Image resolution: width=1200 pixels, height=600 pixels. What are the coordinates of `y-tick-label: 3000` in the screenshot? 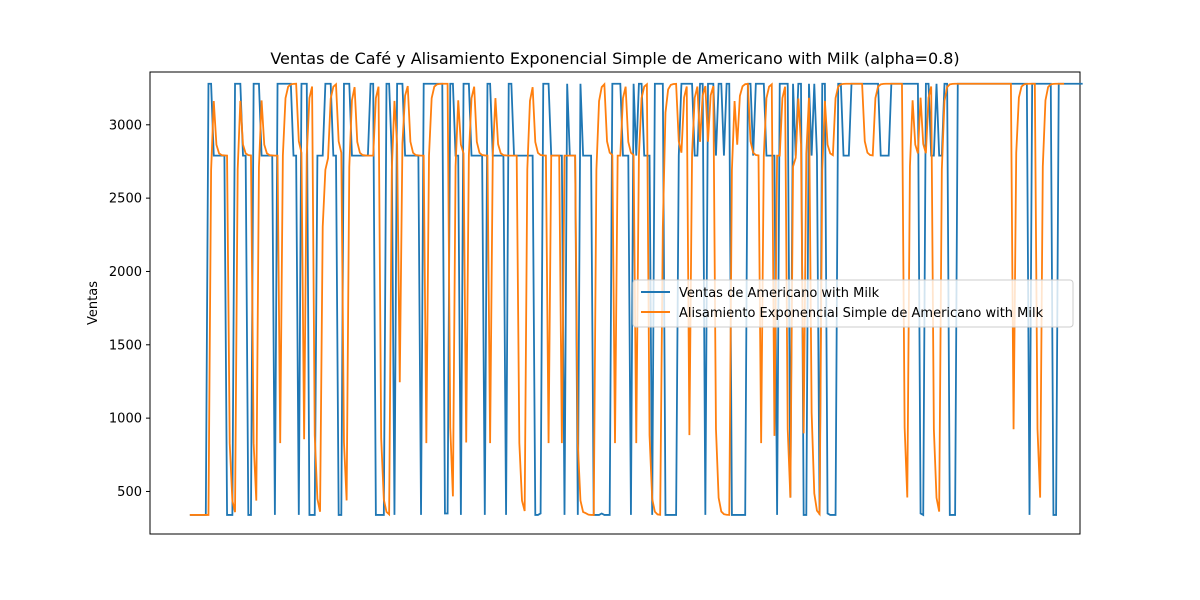 It's located at (125, 125).